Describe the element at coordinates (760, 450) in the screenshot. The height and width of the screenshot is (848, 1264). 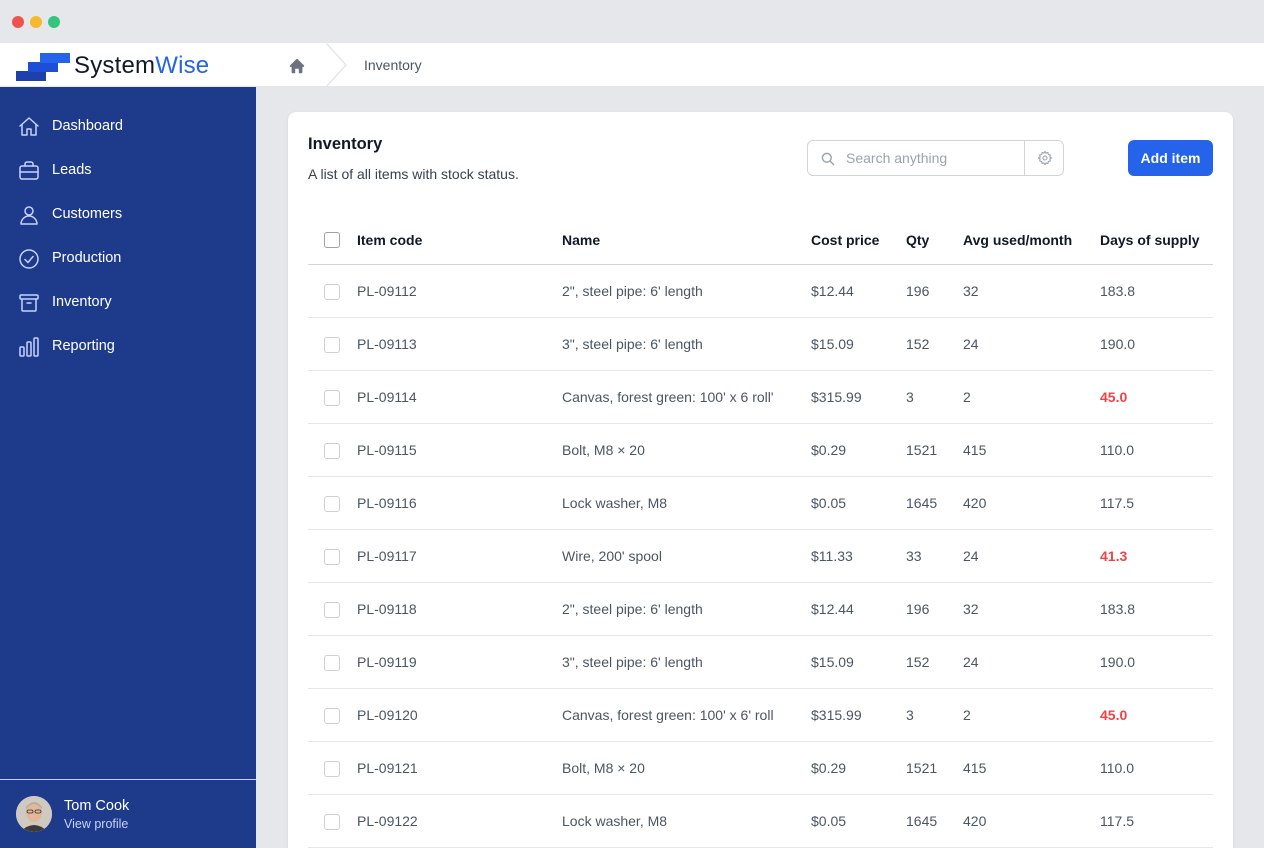
I see `table-row: PL-09115 Bolt, M8 × 20 $0.29 1521 415 110.0` at that location.